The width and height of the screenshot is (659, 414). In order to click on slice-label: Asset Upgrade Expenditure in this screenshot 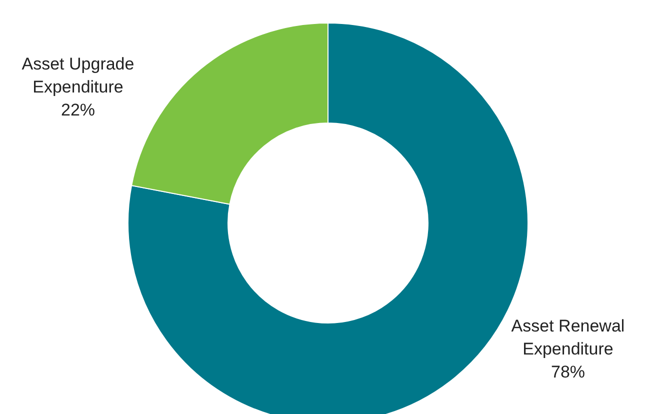, I will do `click(78, 75)`.